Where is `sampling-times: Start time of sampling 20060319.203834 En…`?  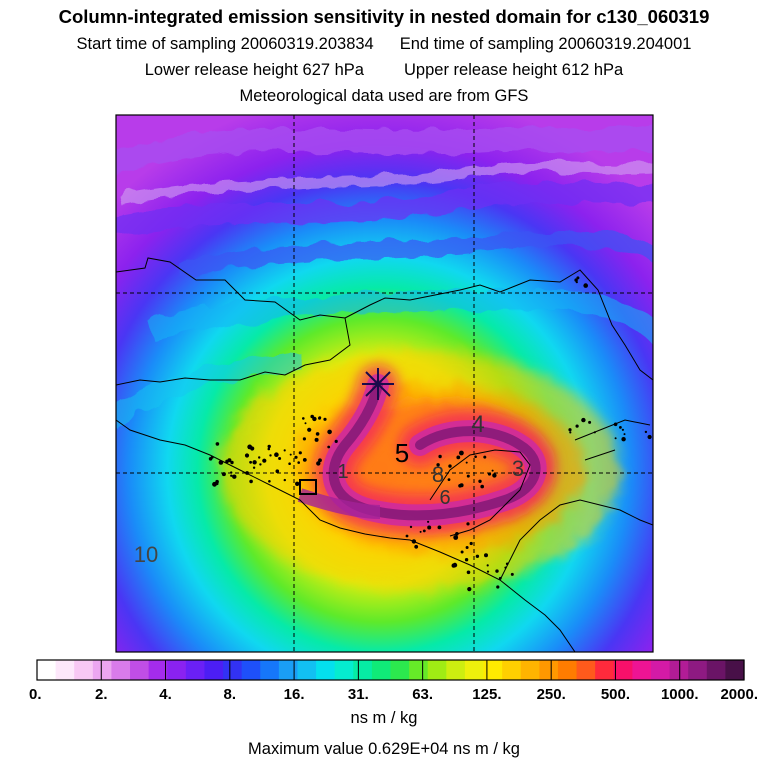 sampling-times: Start time of sampling 20060319.203834 En… is located at coordinates (384, 44).